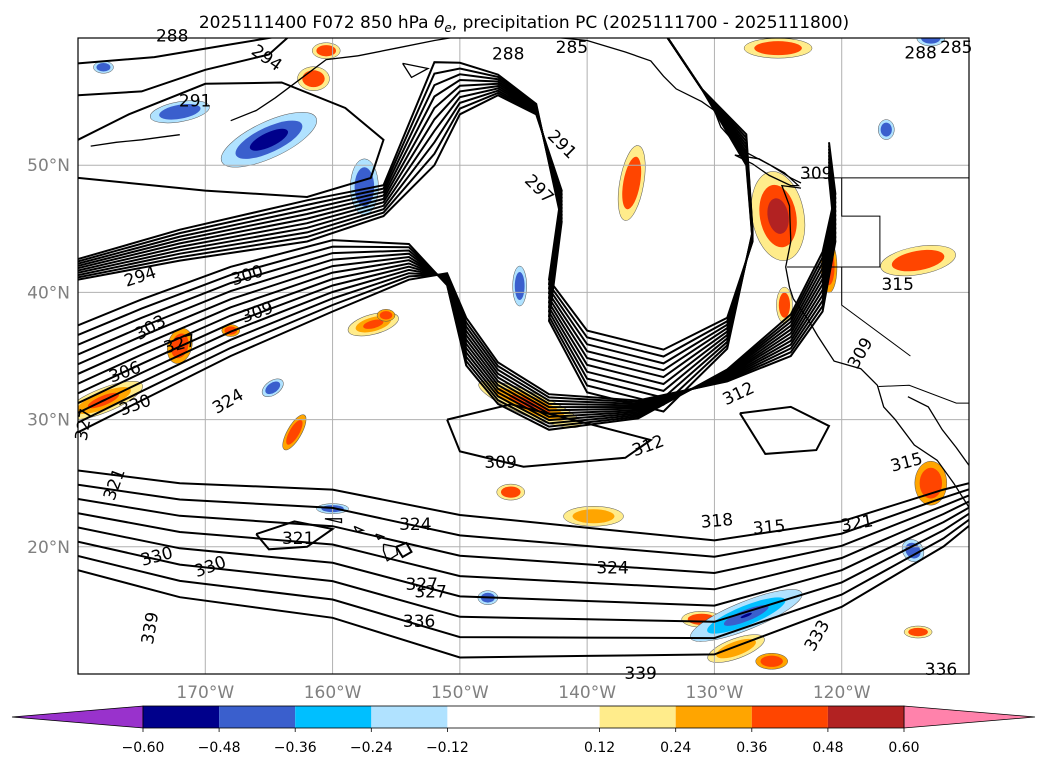 The height and width of the screenshot is (767, 1047). I want to click on contour-label: 315, so click(769, 527).